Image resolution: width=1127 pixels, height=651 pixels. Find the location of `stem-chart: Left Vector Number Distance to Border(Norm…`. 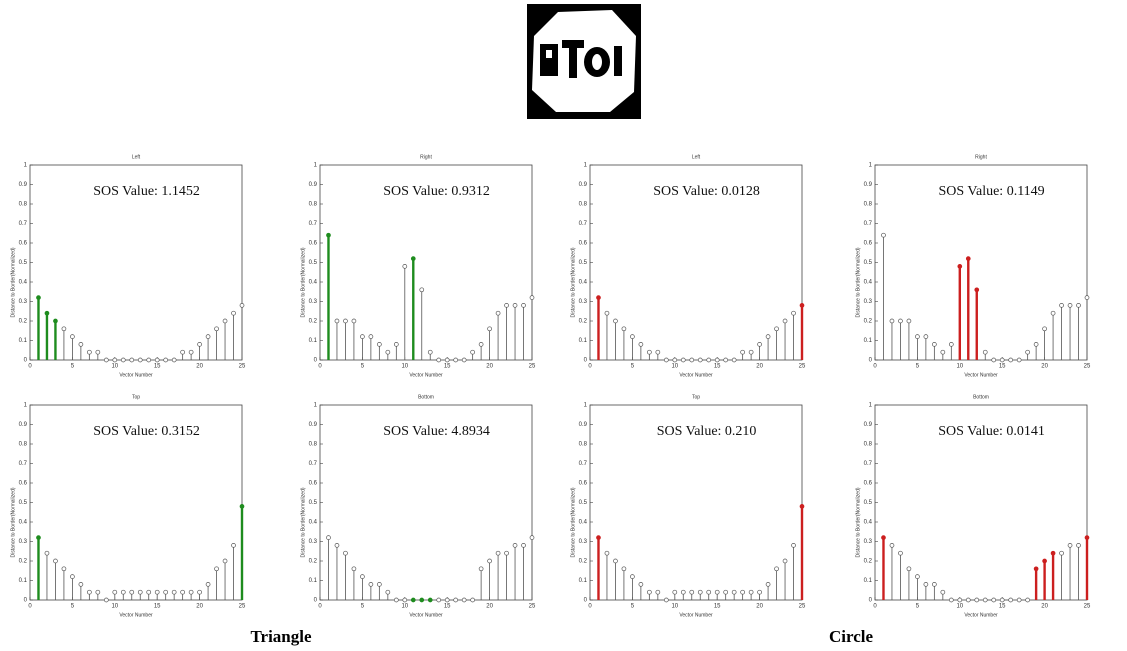

stem-chart: Left Vector Number Distance to Border(Norm… is located at coordinates (128, 266).